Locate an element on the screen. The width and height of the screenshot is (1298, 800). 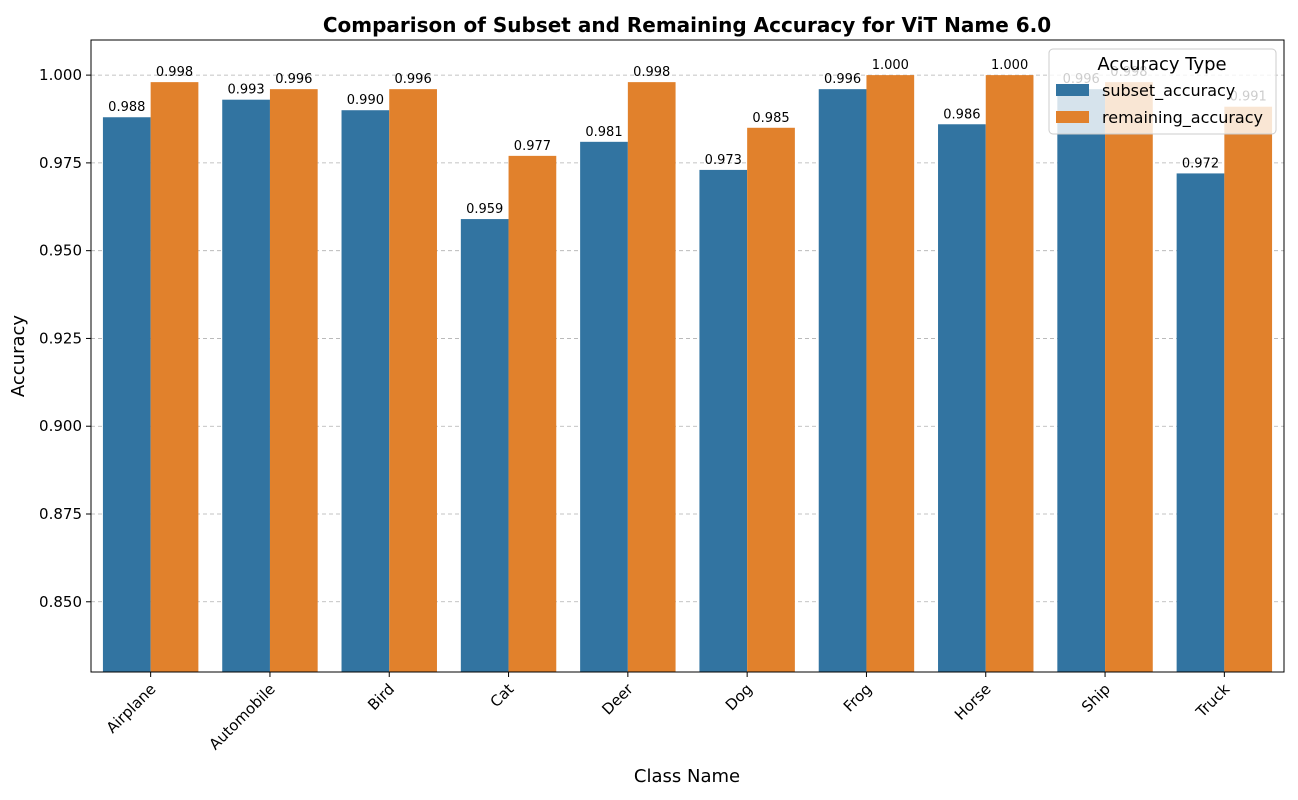
y-tick-label: 0.975 is located at coordinates (60, 163).